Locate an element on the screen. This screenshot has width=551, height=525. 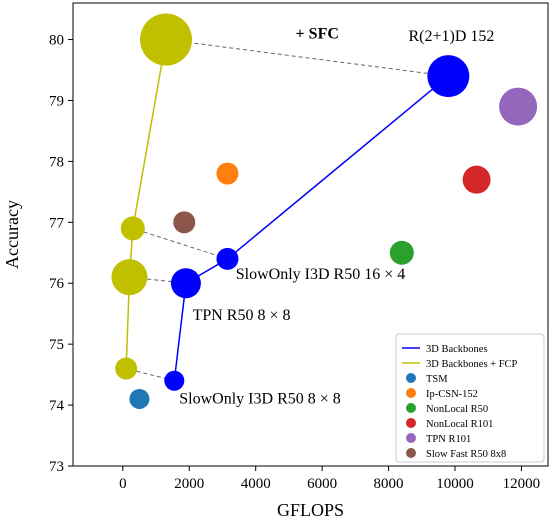
legend-text: 3D Backbones + FCP is located at coordinates (472, 364).